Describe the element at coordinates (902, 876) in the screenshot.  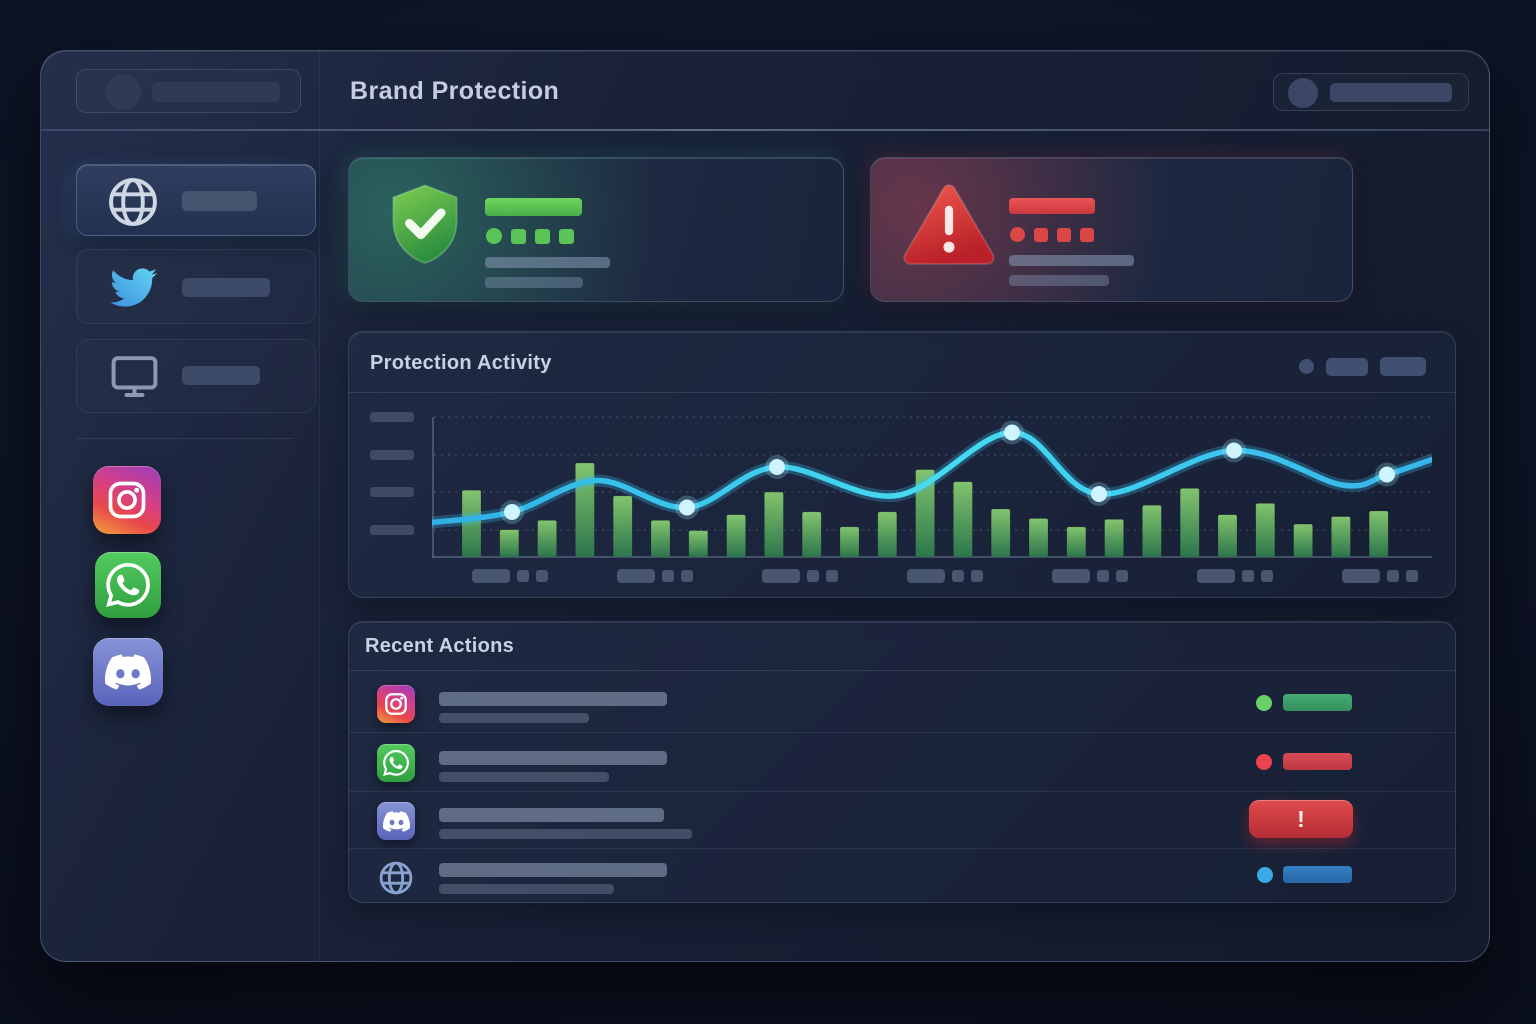
I see `recent-action-row-web` at that location.